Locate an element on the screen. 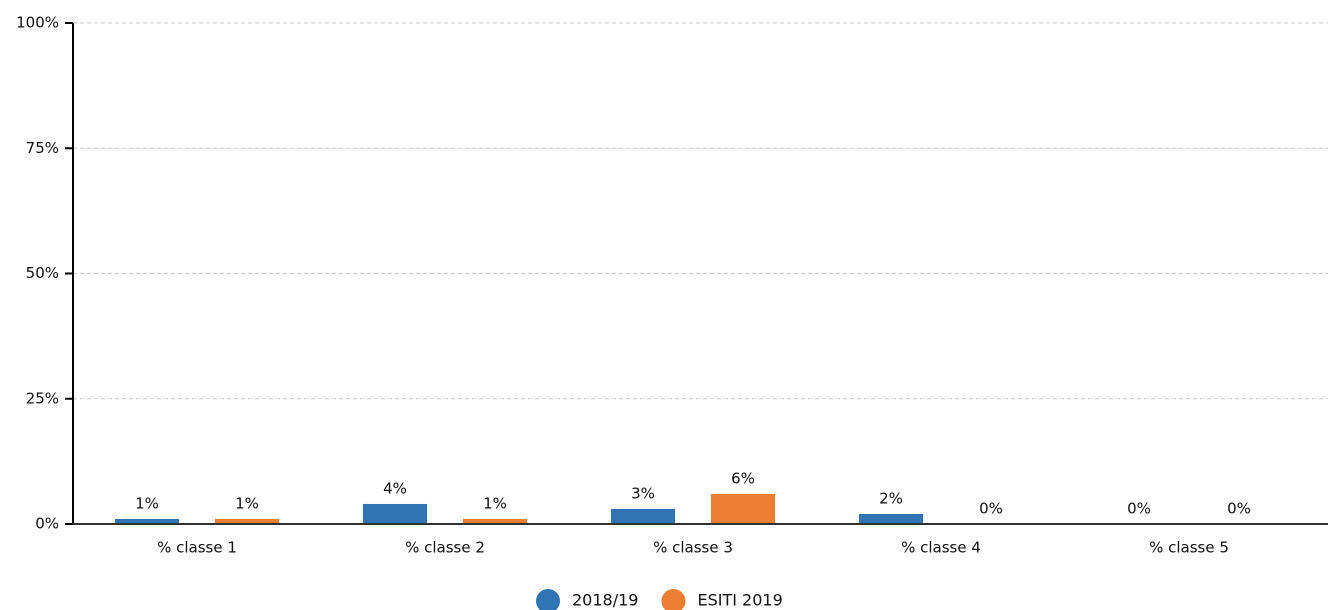 The width and height of the screenshot is (1328, 610). y-tick-label: 0% is located at coordinates (47, 524).